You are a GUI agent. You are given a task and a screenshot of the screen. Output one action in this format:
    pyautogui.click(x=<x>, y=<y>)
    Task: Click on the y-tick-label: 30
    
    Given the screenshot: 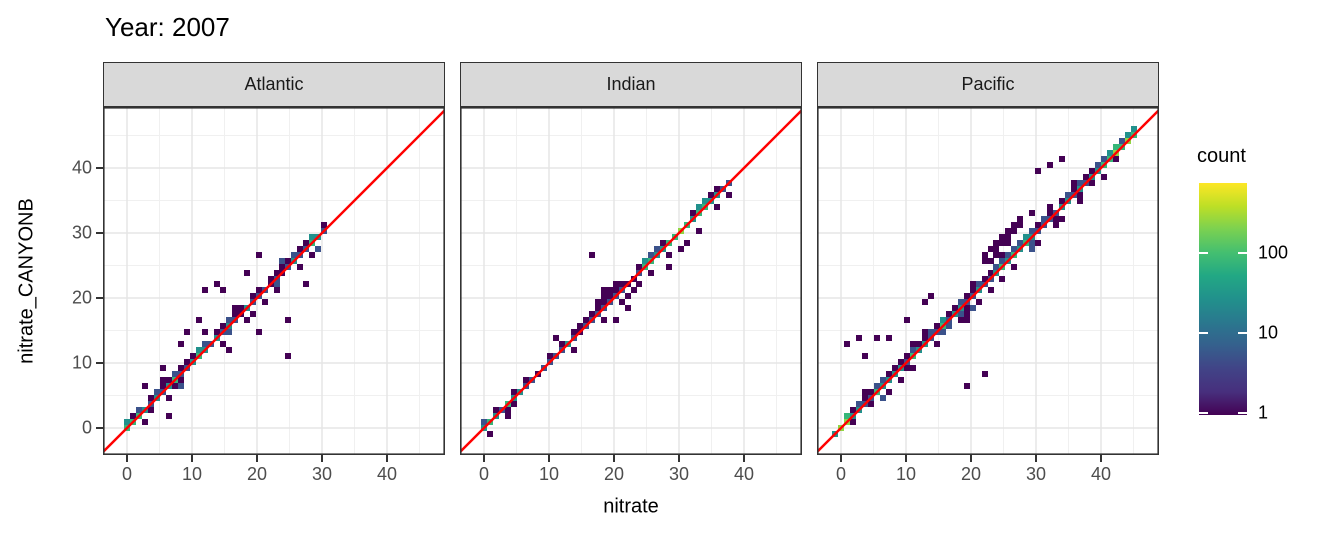 What is the action you would take?
    pyautogui.click(x=81, y=232)
    